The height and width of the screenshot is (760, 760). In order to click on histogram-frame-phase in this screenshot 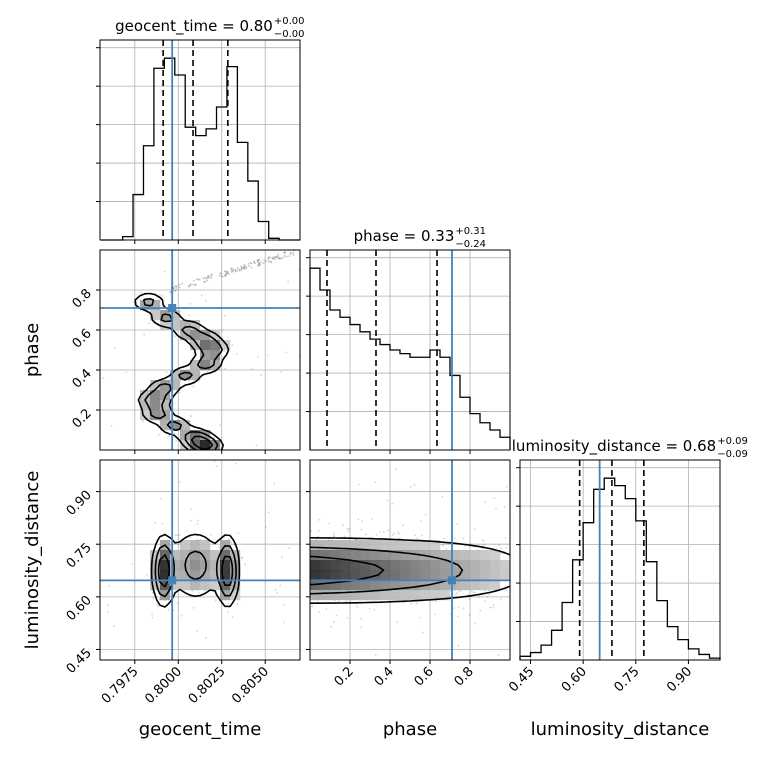, I will do `click(410, 350)`.